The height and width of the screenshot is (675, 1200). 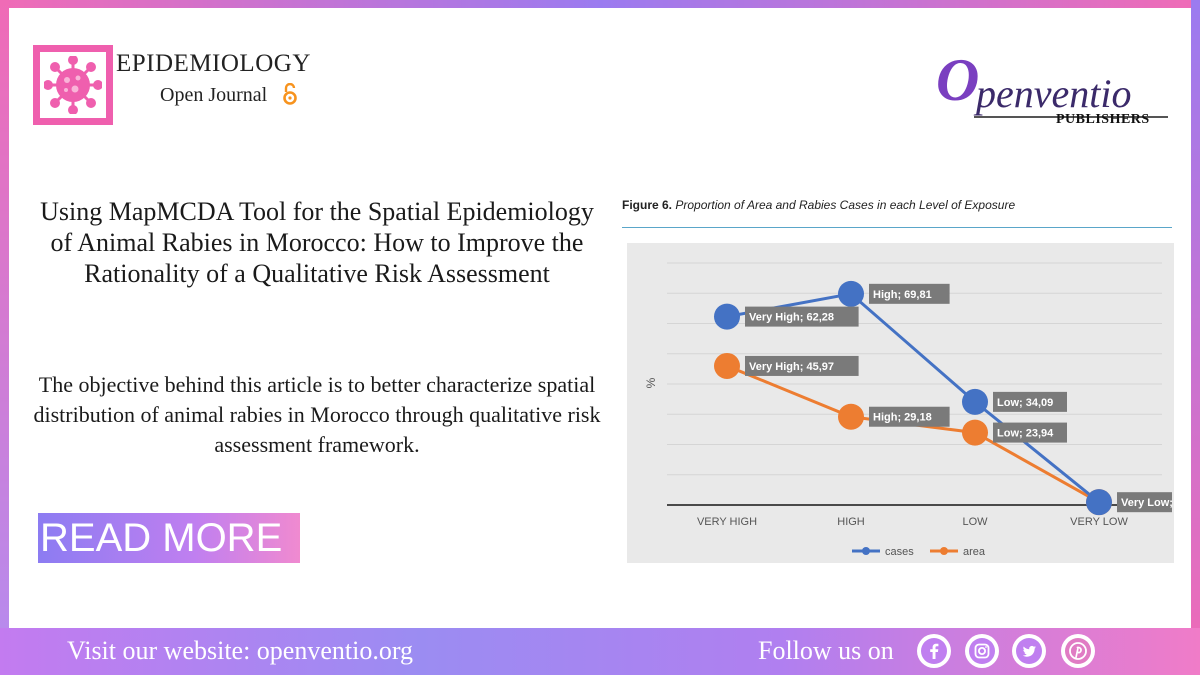 What do you see at coordinates (1147, 503) in the screenshot?
I see `data-label: Very Low; 0,93` at bounding box center [1147, 503].